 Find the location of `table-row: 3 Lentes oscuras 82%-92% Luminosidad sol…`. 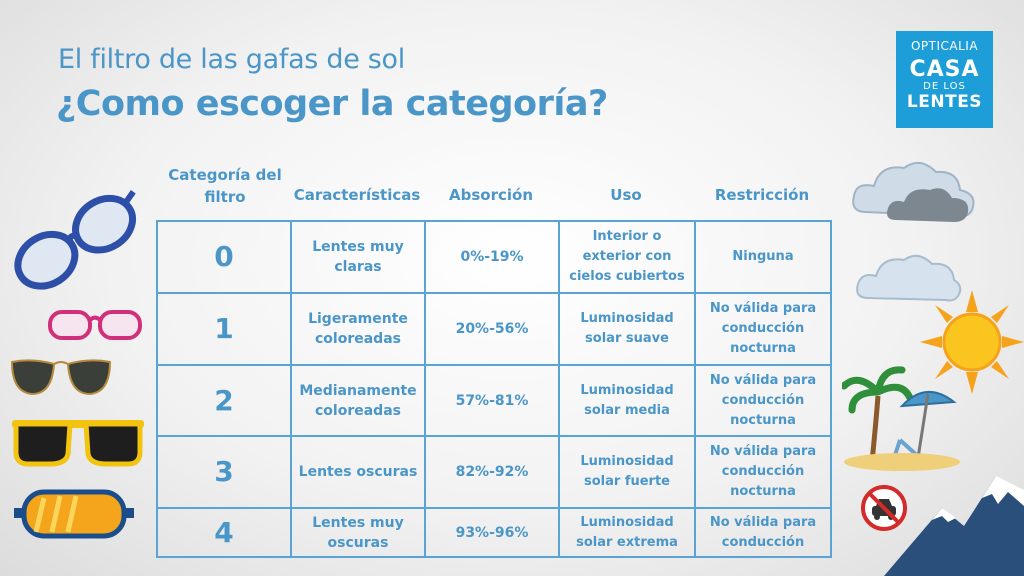

table-row: 3 Lentes oscuras 82%-92% Luminosidad sol… is located at coordinates (494, 472).